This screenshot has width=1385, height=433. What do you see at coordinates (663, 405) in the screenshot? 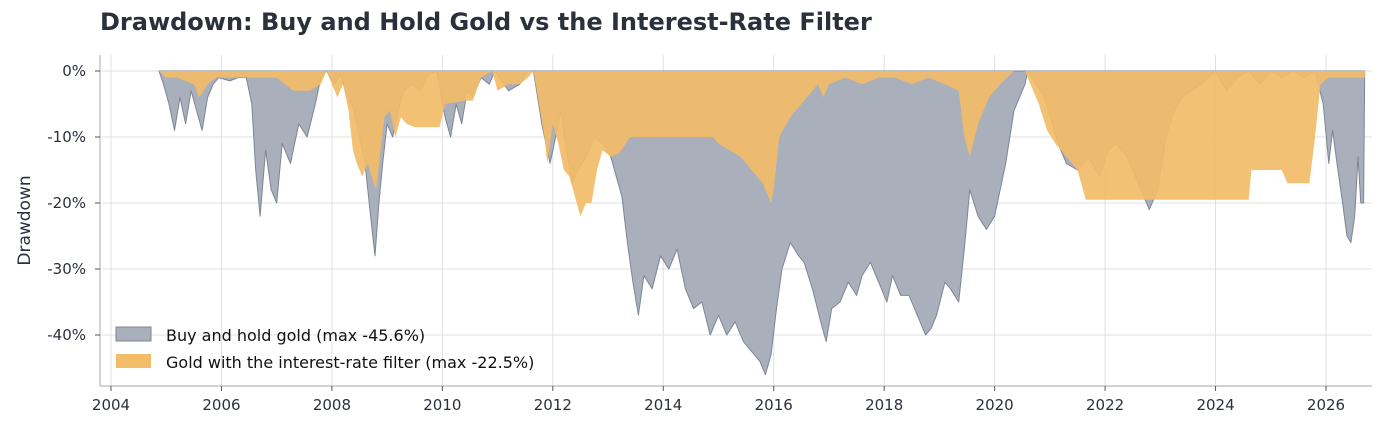
I see `x-tick-label-2014: 2014` at bounding box center [663, 405].